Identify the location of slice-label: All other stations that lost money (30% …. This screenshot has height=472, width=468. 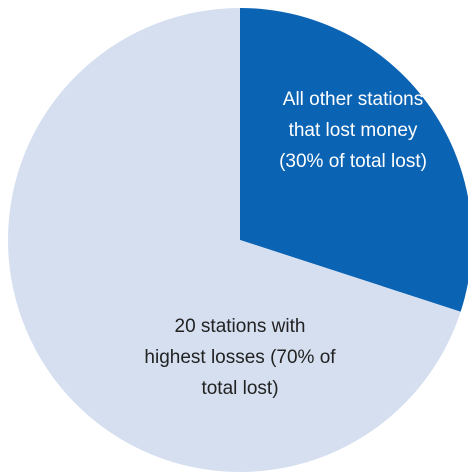
(353, 130).